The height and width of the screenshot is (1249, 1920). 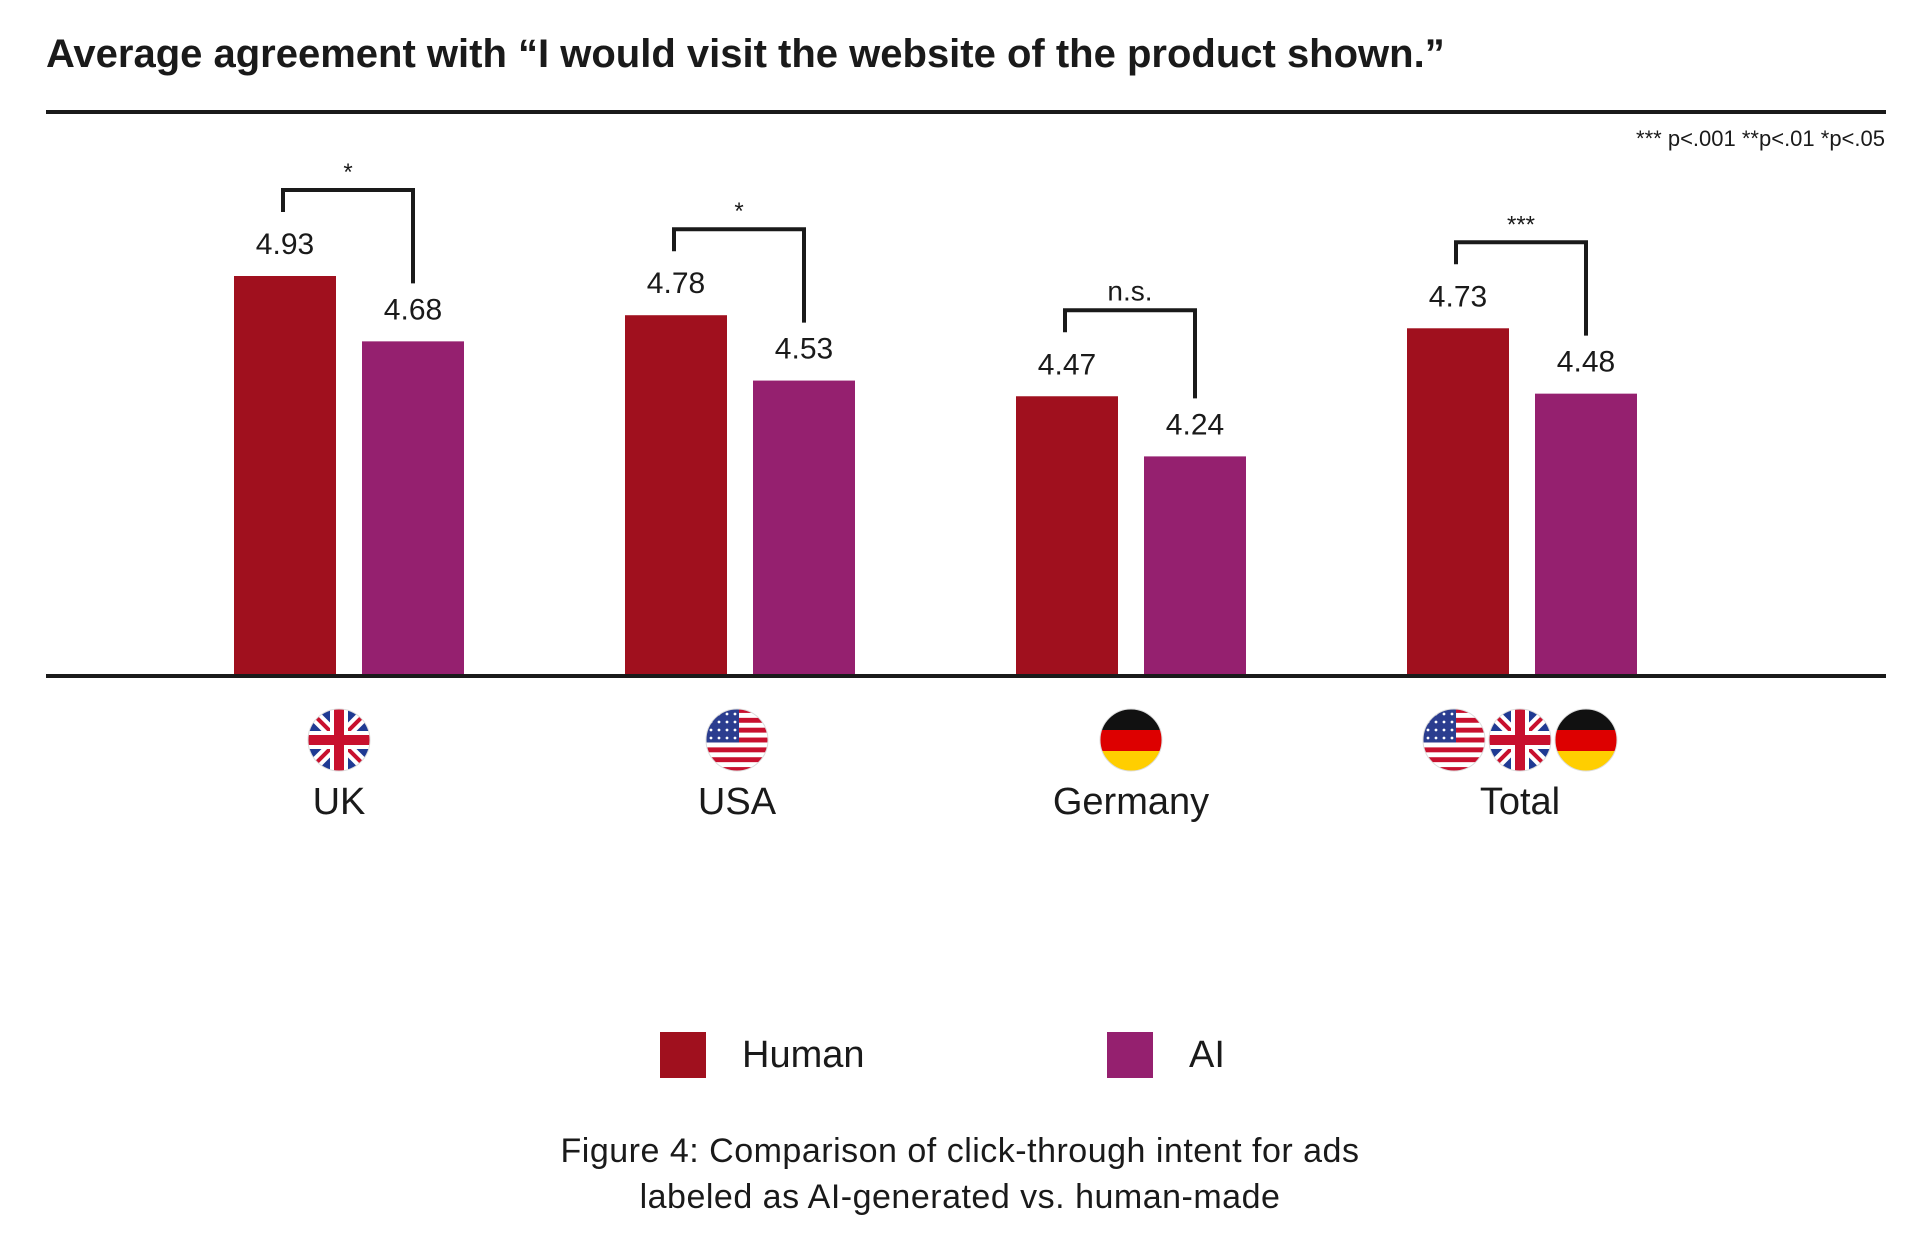 I want to click on legend: Human AI, so click(x=960, y=1055).